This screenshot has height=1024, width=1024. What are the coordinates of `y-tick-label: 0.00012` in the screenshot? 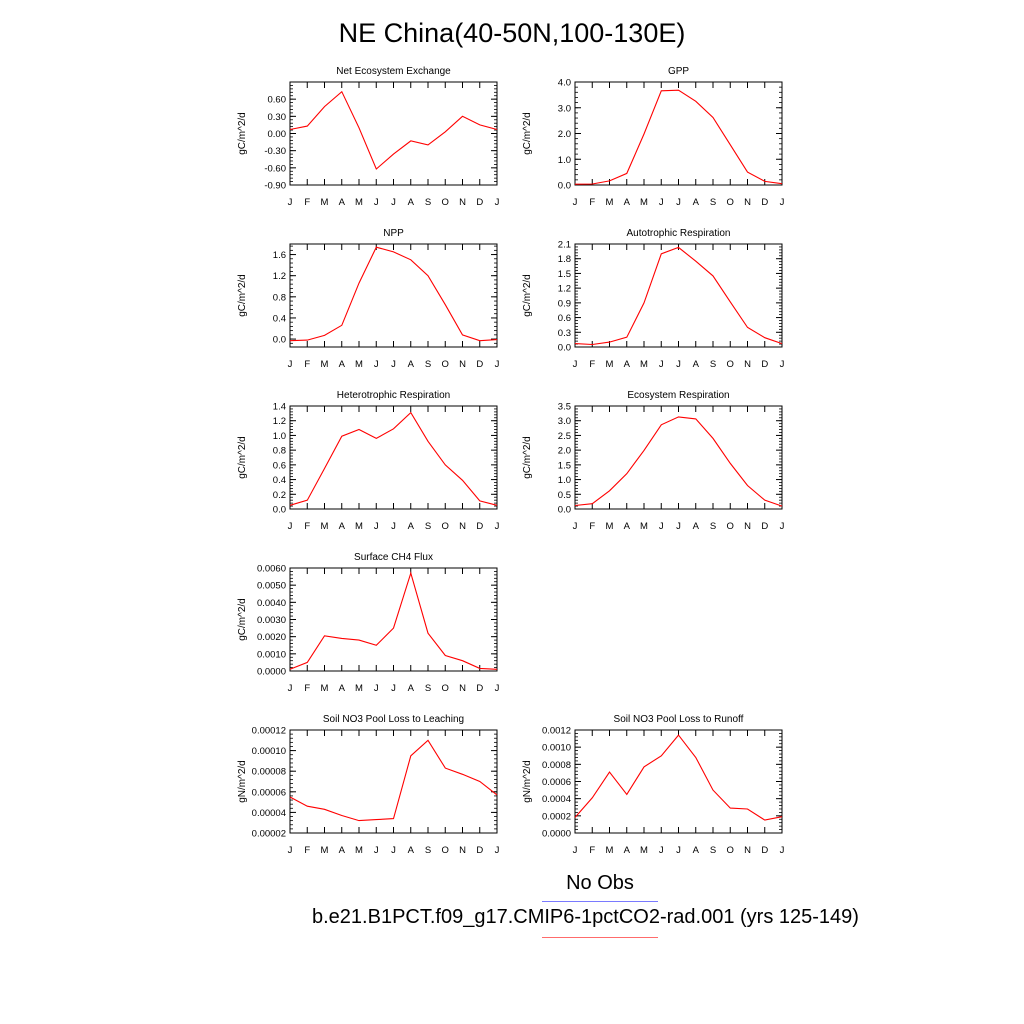 It's located at (269, 731).